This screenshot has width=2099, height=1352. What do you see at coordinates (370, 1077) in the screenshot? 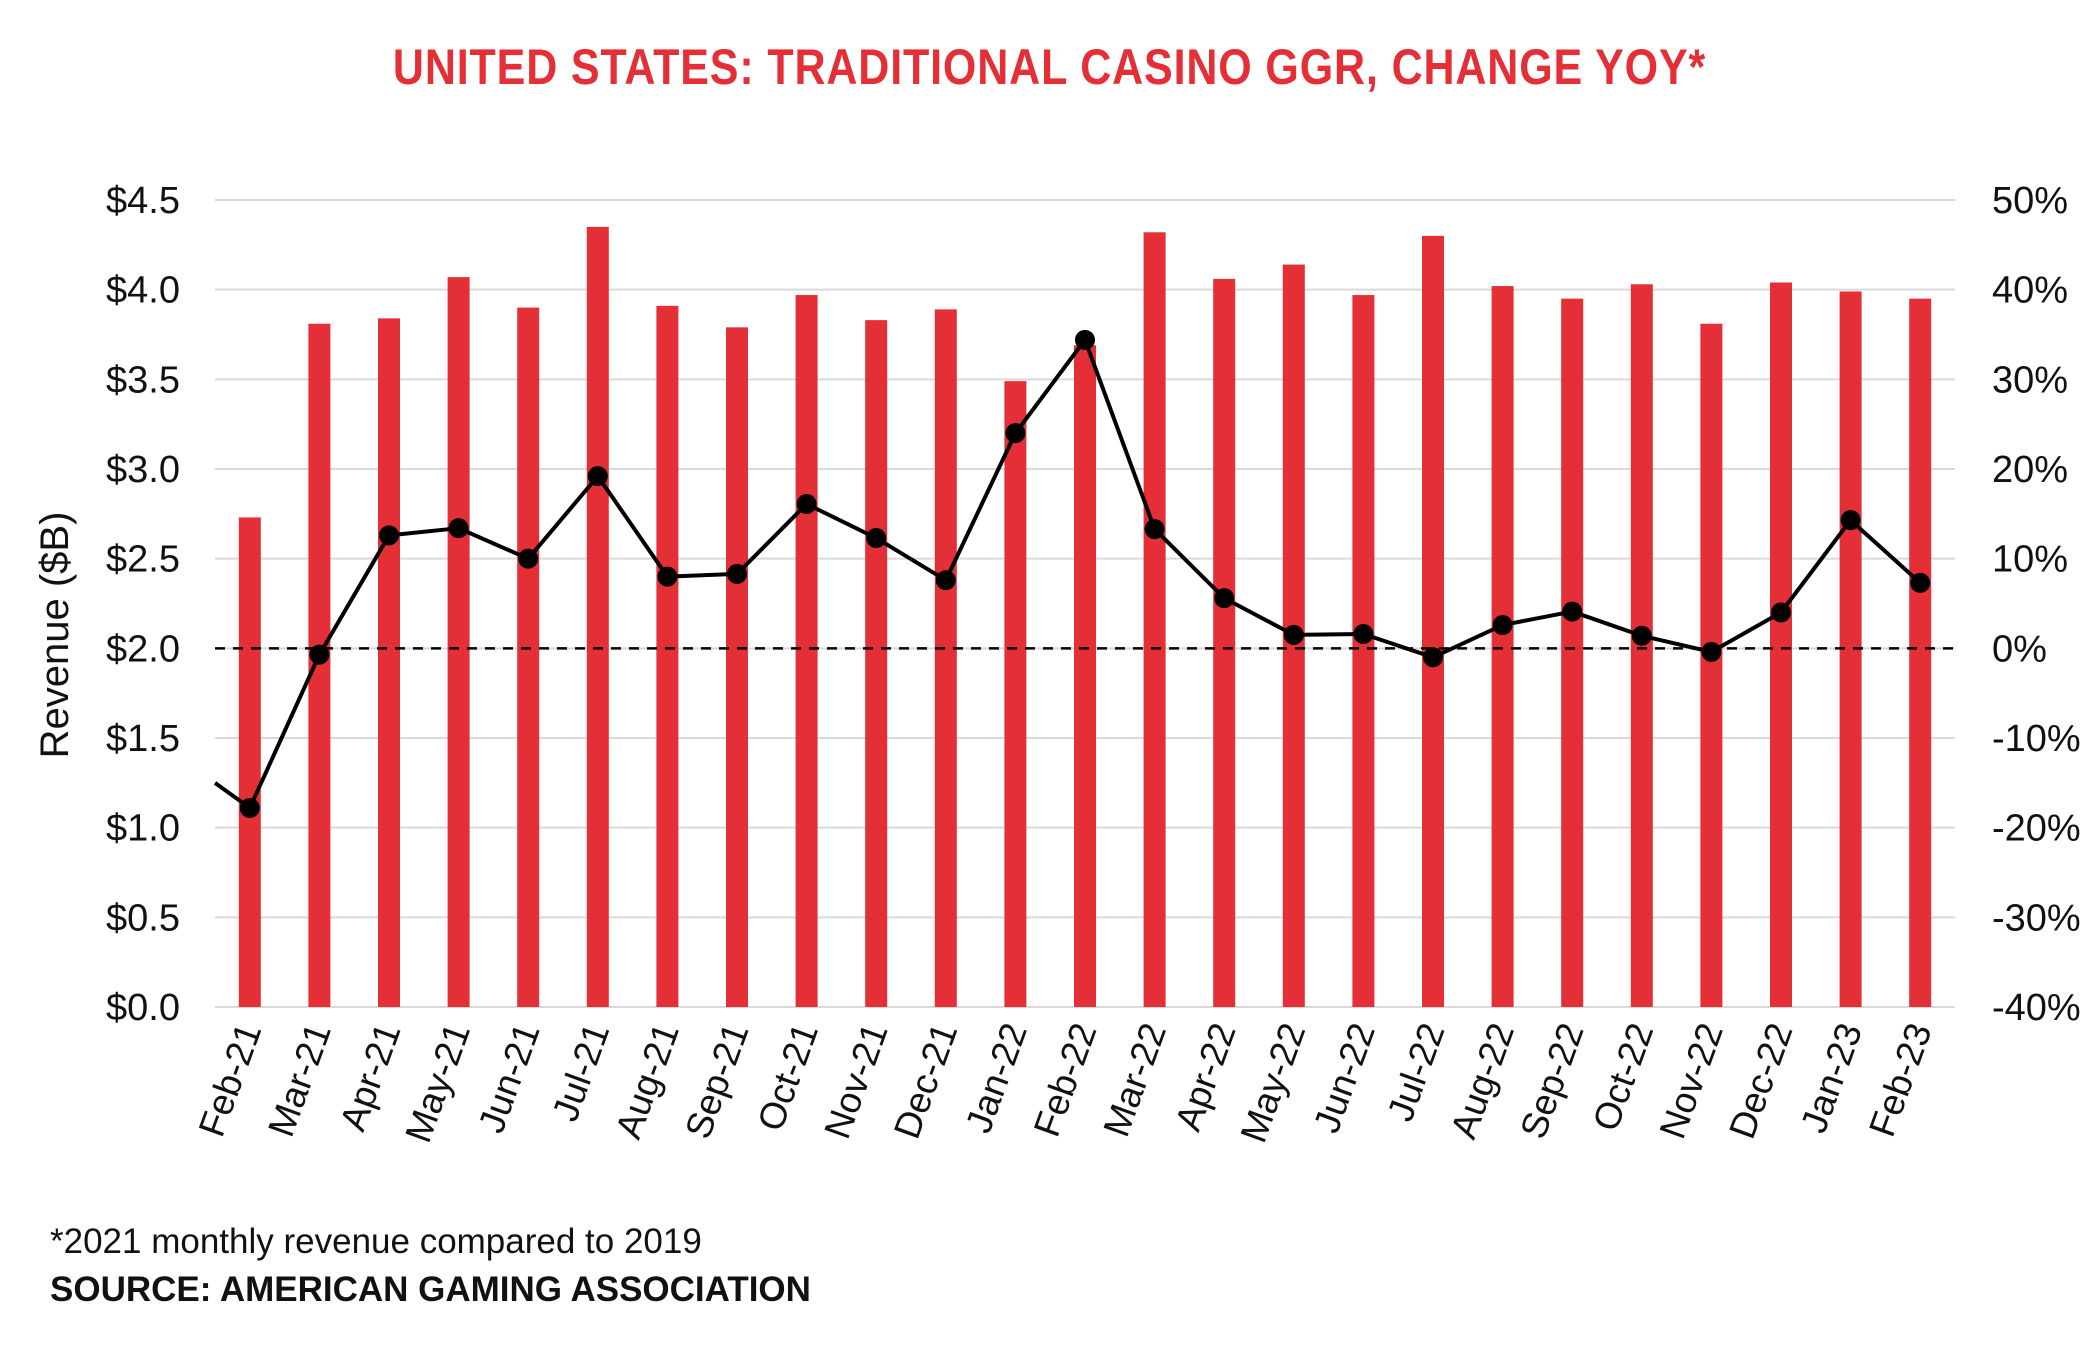
I see `x-tick-label: Apr-21` at bounding box center [370, 1077].